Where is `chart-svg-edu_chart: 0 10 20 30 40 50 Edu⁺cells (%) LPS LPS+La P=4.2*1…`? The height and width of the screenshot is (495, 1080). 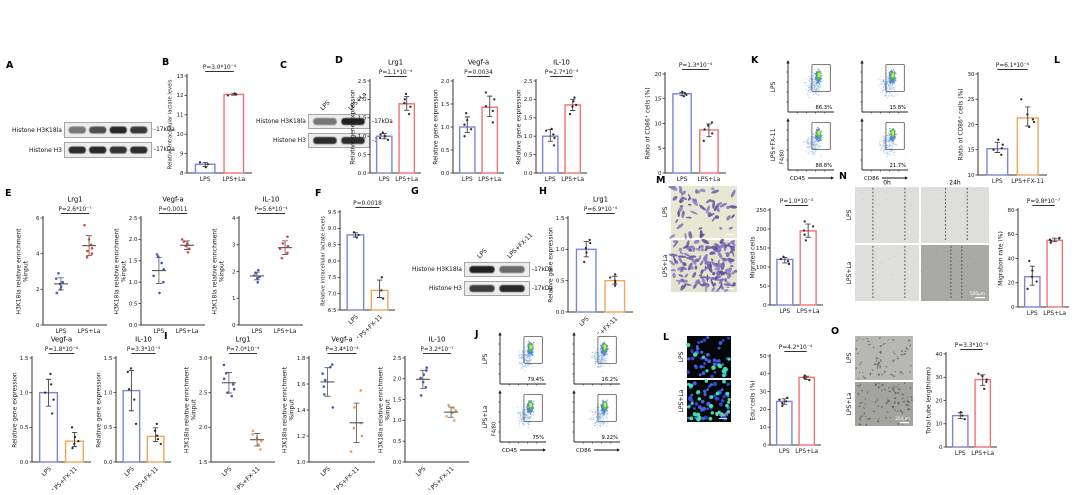
chart-svg-edu_chart: 0 10 20 30 40 50 Edu⁺cells (%) LPS LPS+La P=4.2*1… is located at coordinates (785, 399).